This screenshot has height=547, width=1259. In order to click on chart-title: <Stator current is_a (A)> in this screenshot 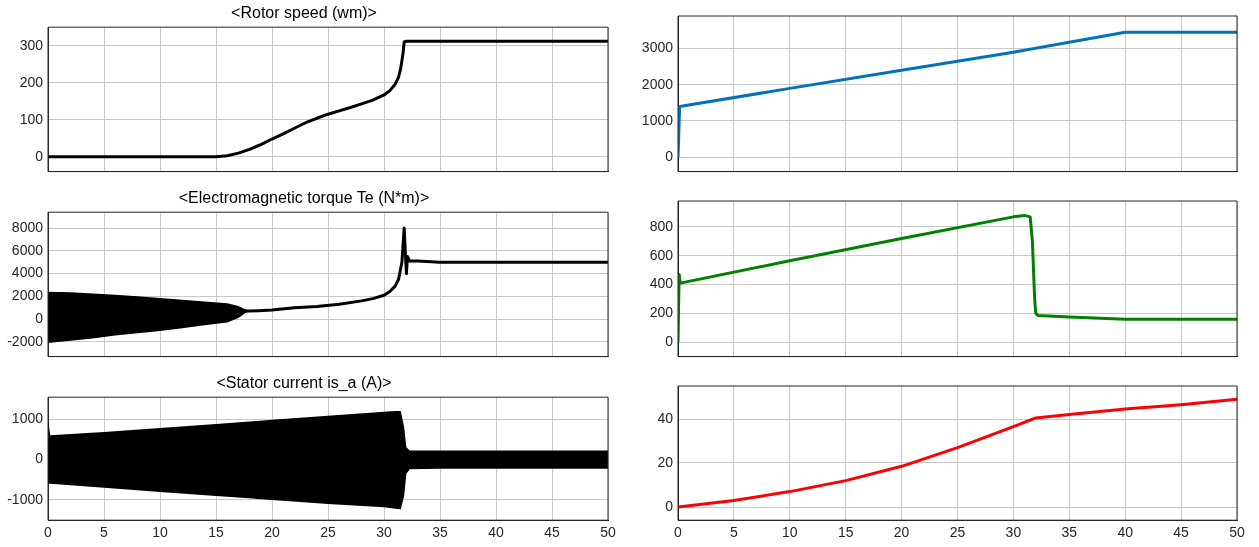, I will do `click(304, 383)`.